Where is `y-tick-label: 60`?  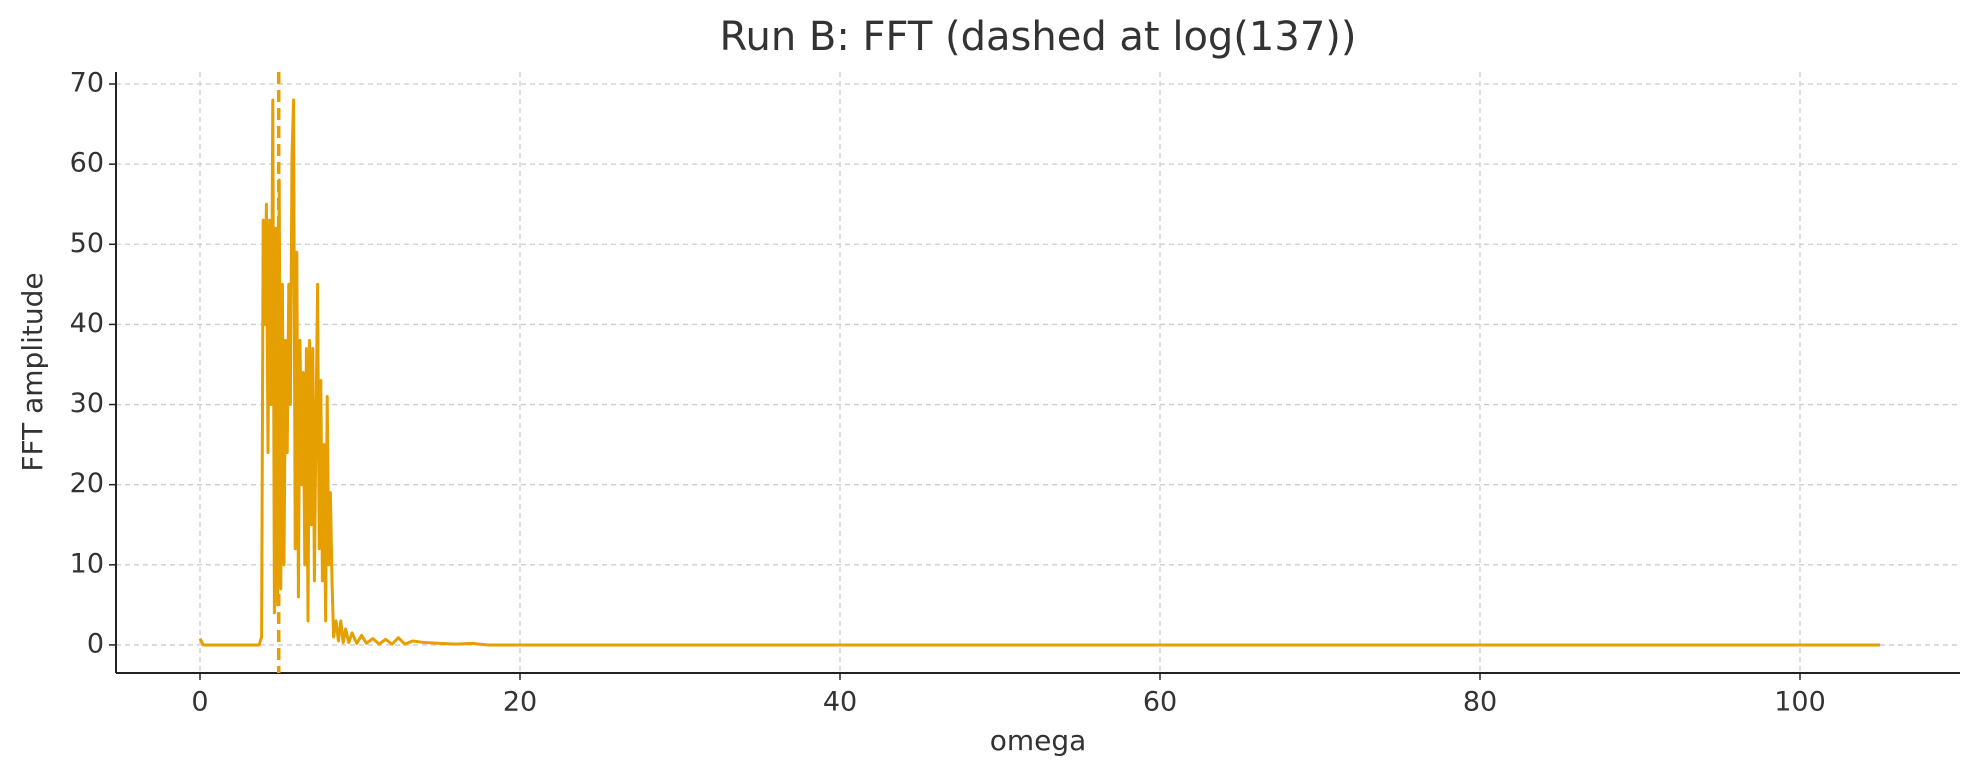
y-tick-label: 60 is located at coordinates (87, 163).